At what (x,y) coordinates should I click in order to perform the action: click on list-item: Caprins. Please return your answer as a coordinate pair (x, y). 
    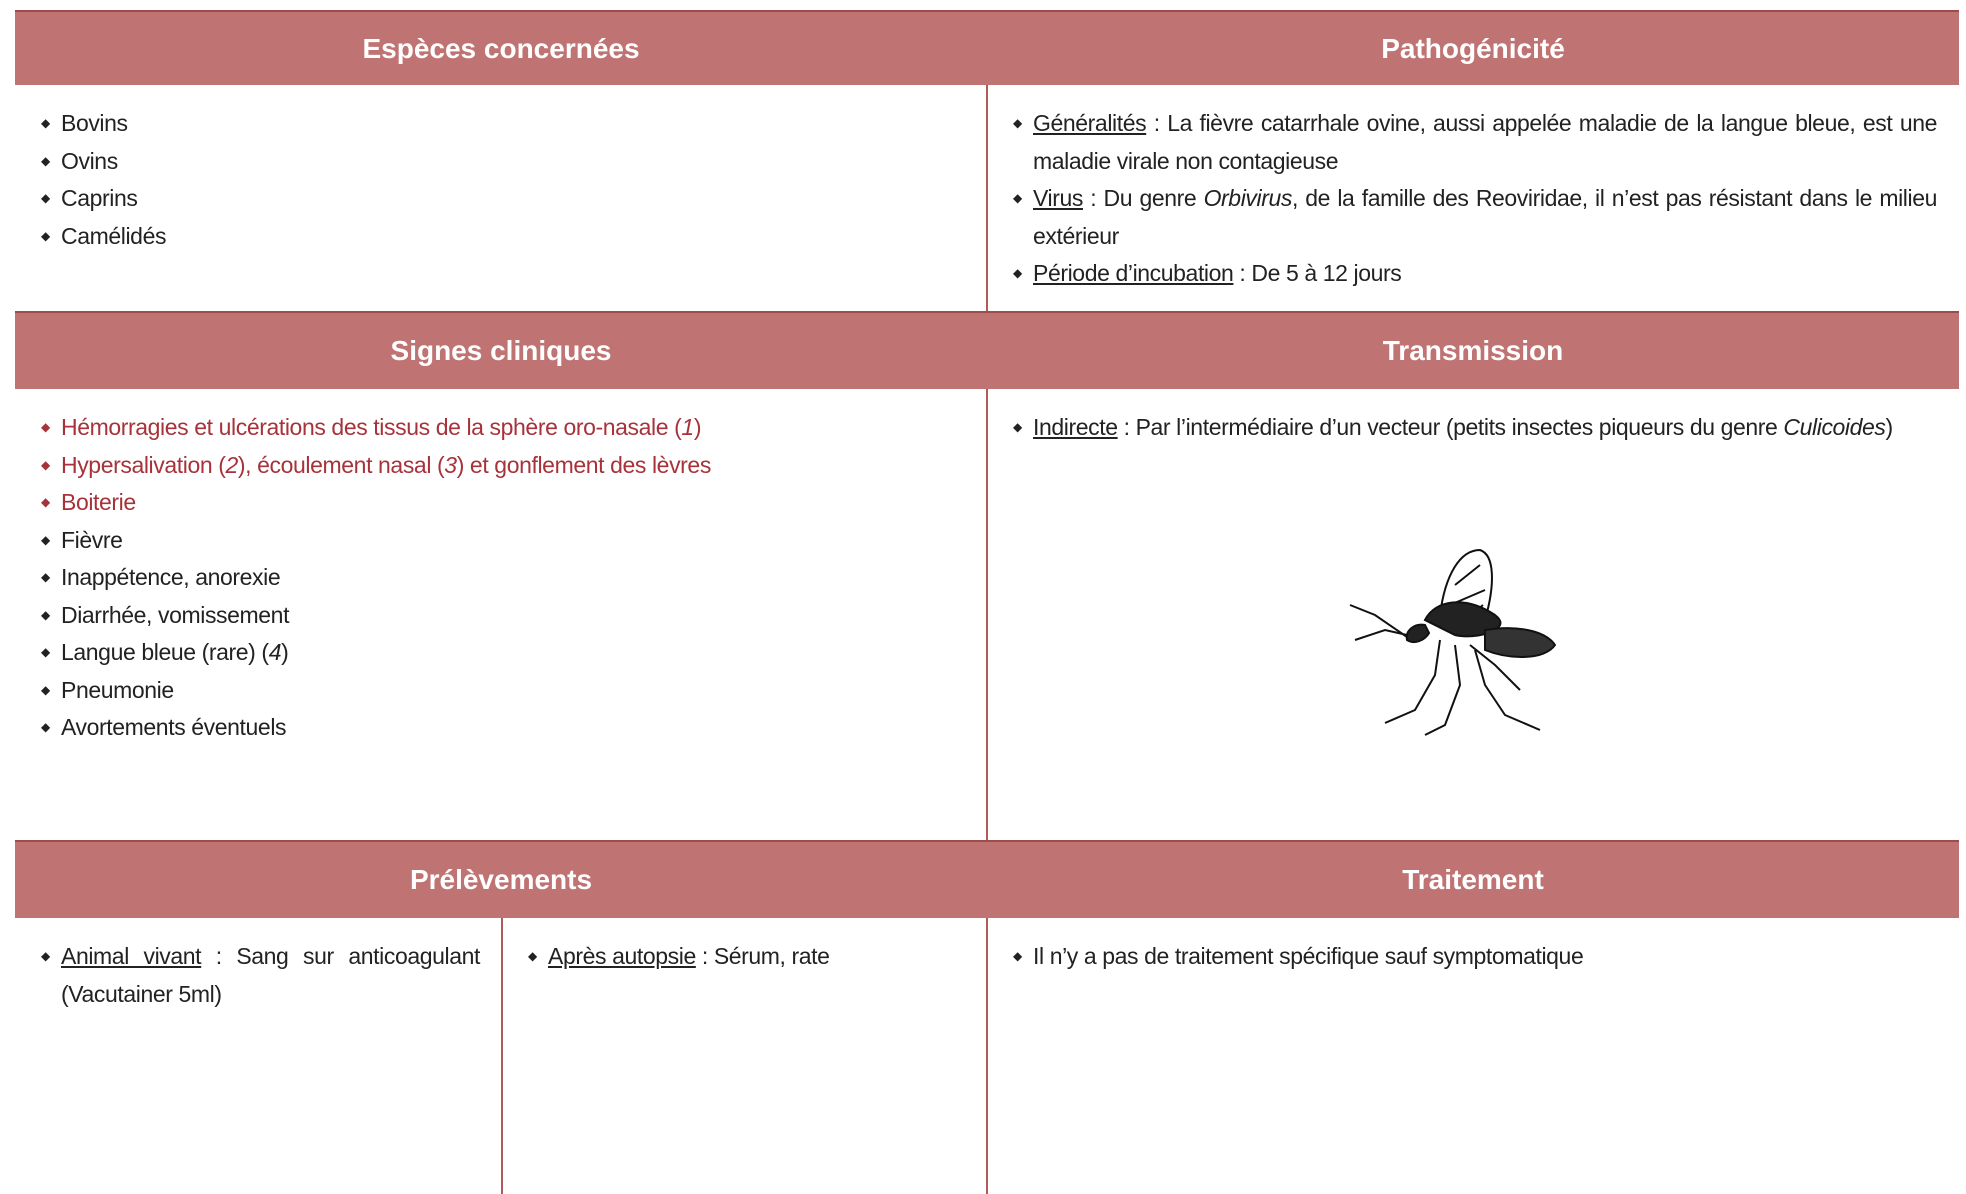
    Looking at the image, I should click on (503, 199).